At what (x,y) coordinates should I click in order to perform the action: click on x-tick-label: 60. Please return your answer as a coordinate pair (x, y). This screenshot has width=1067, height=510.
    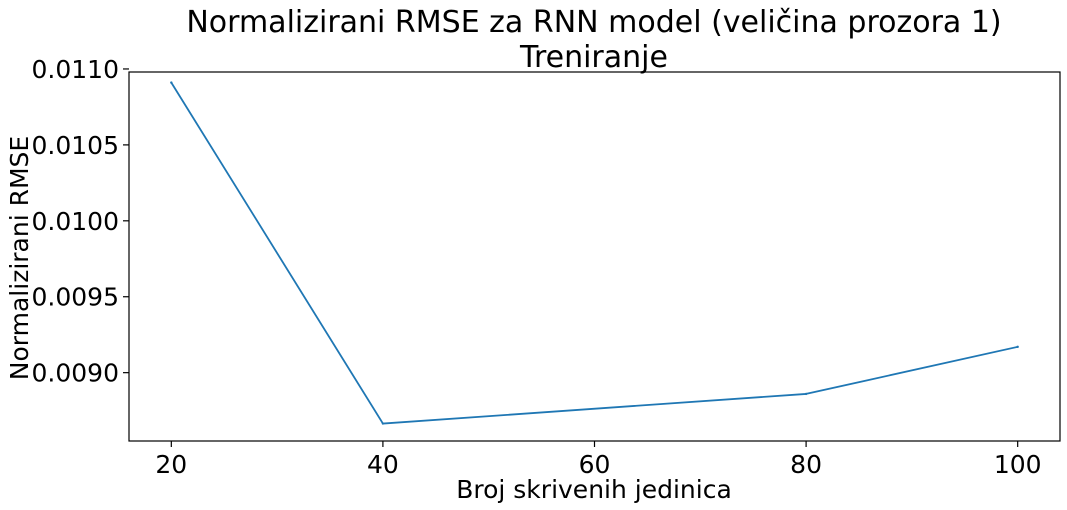
    Looking at the image, I should click on (595, 464).